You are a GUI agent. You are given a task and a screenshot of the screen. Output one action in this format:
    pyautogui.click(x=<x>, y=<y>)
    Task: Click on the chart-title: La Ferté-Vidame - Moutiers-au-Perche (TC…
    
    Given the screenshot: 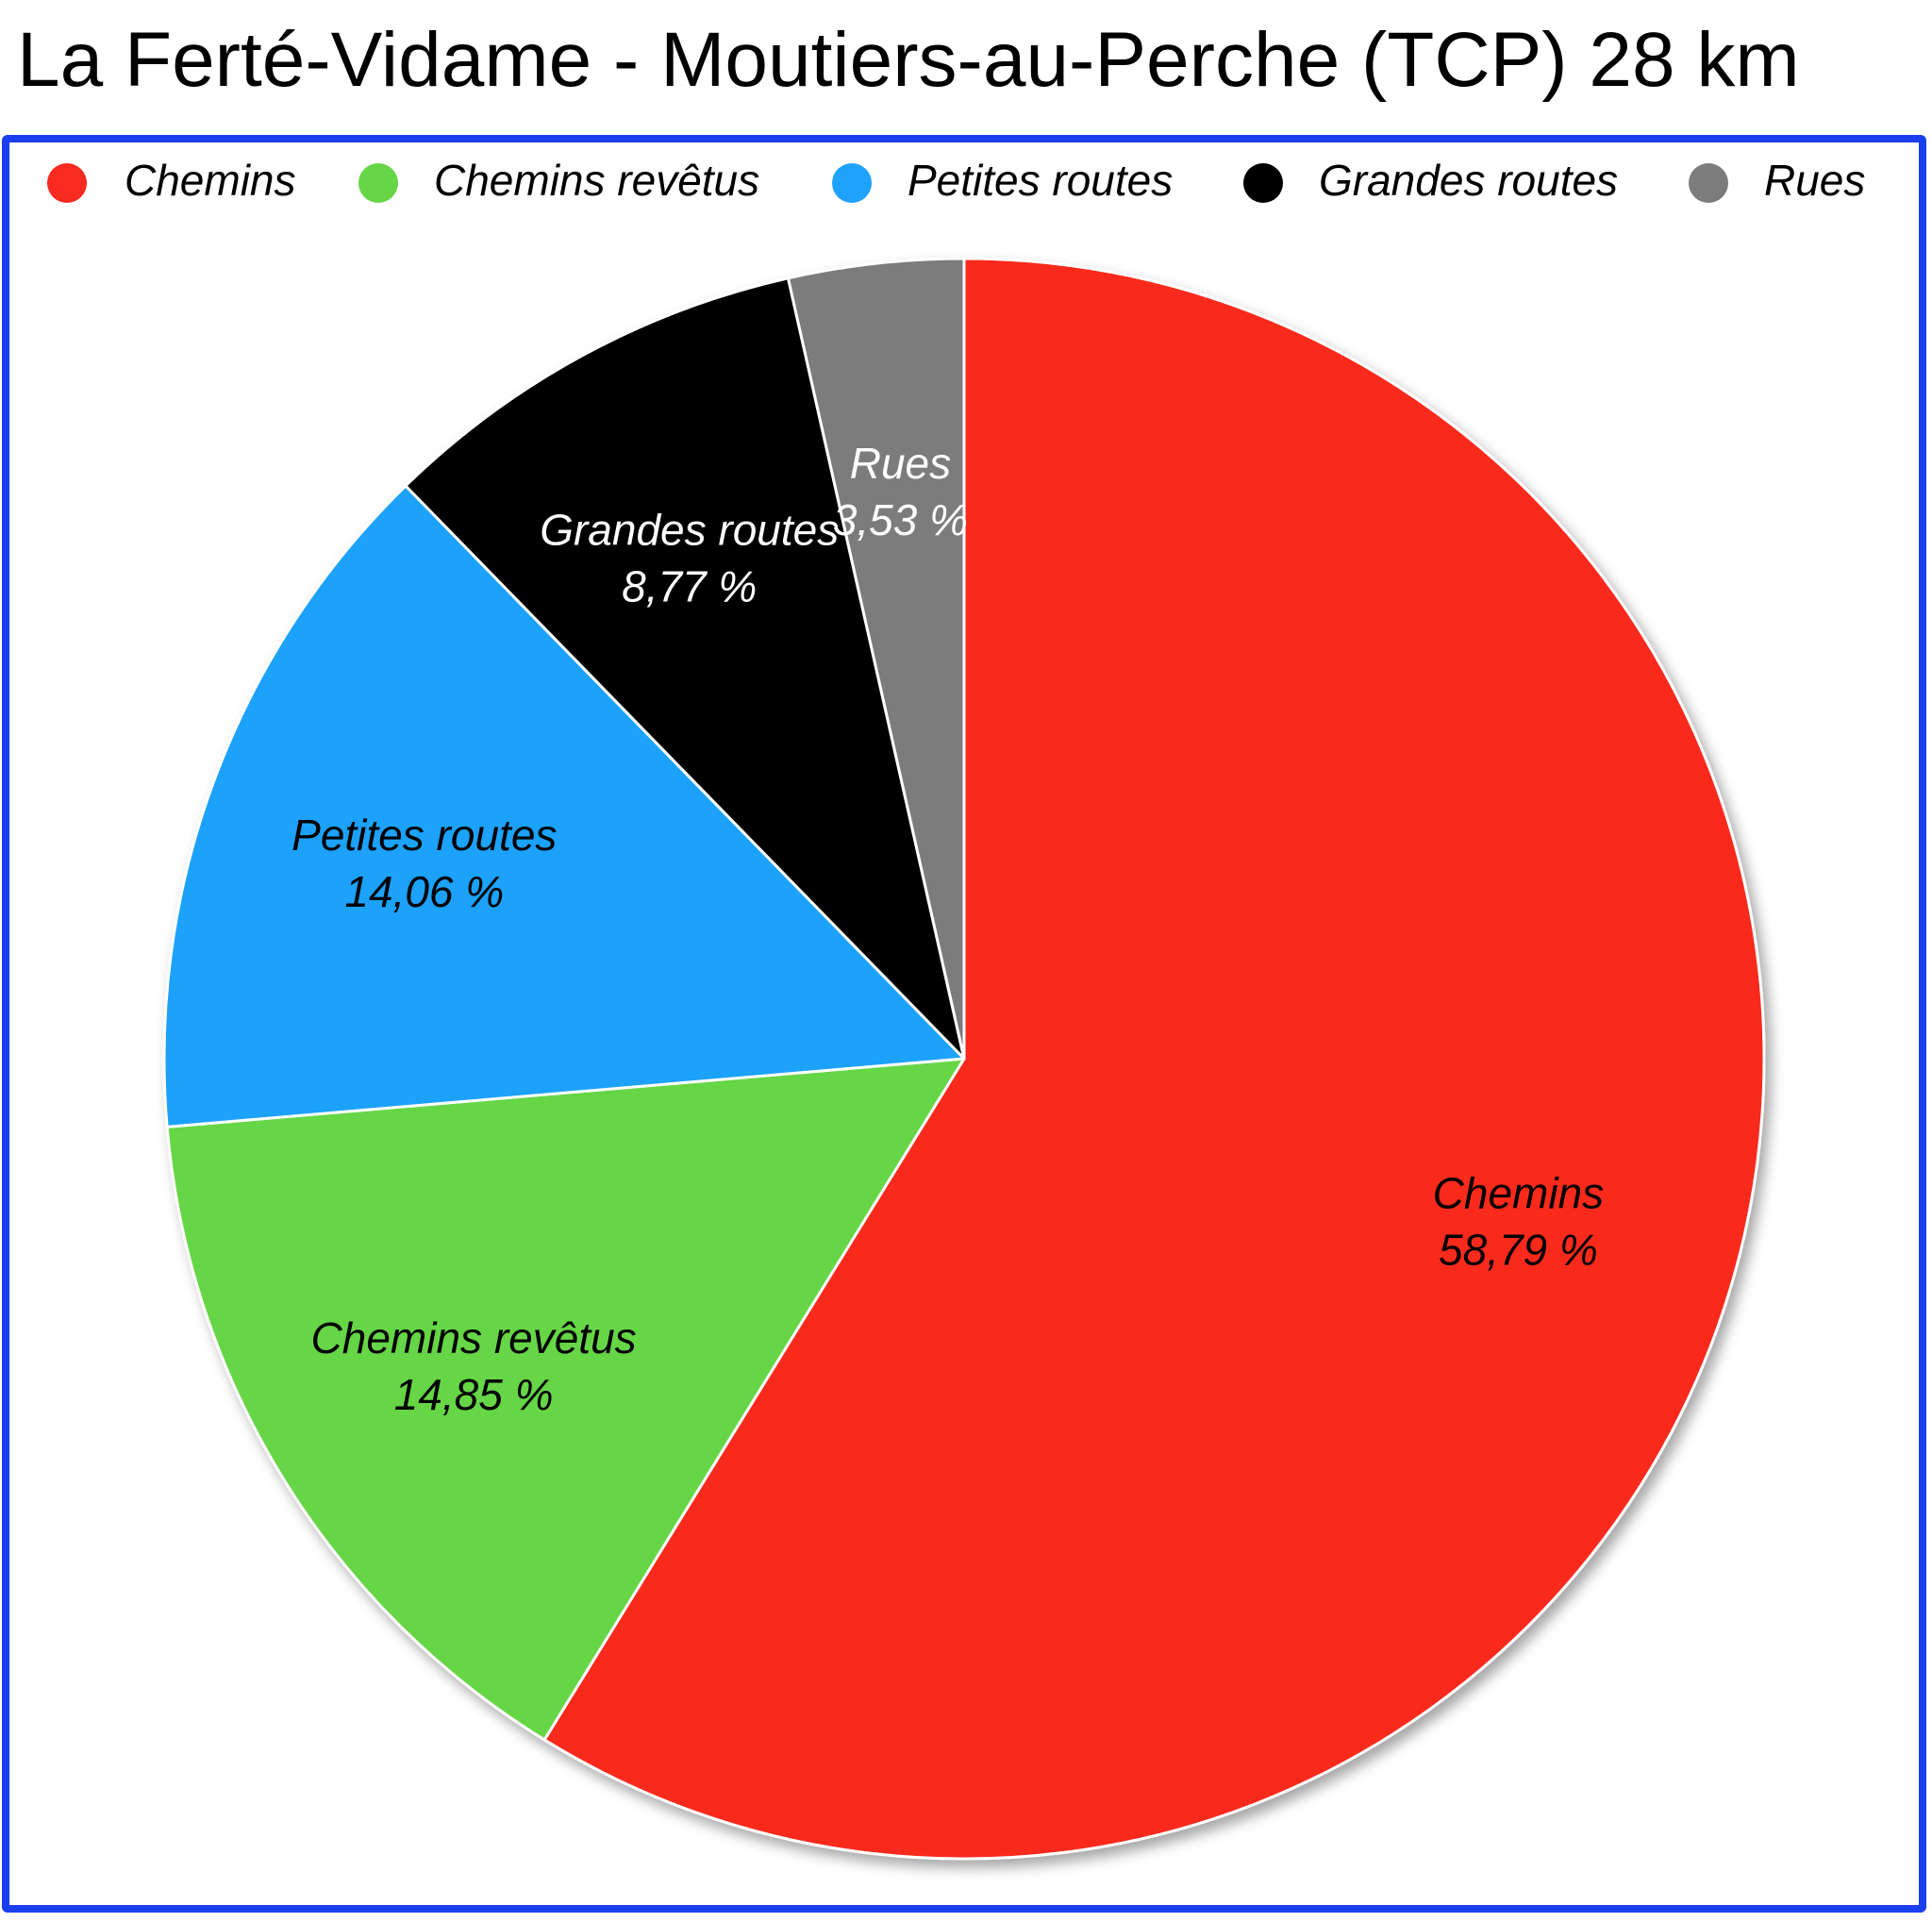 What is the action you would take?
    pyautogui.click(x=909, y=60)
    